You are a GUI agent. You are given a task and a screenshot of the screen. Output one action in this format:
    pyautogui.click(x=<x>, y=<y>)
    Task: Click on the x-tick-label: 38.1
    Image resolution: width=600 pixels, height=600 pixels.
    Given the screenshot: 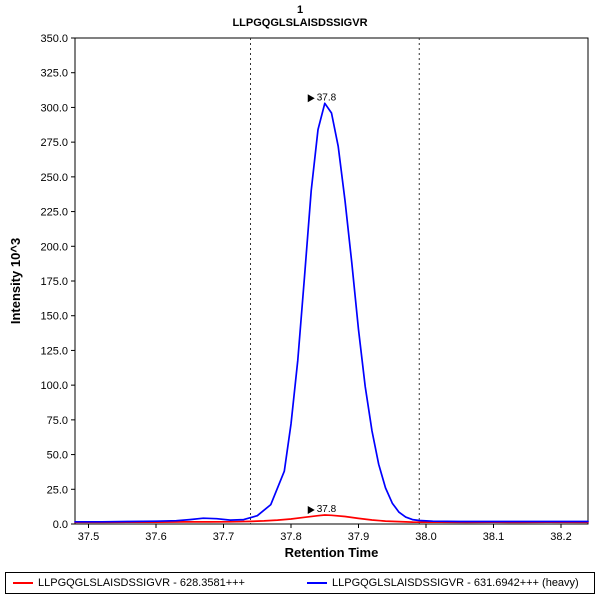 What is the action you would take?
    pyautogui.click(x=493, y=537)
    